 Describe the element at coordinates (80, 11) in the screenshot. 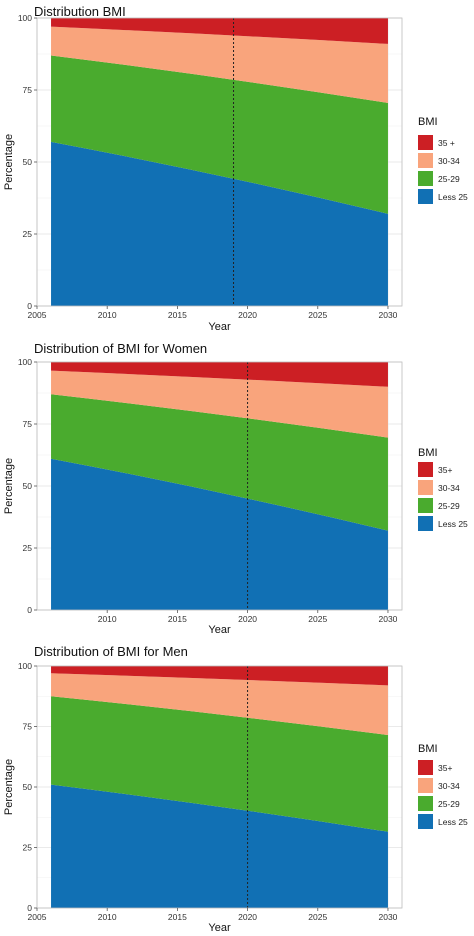

I see `chart-title: Distribution BMI` at that location.